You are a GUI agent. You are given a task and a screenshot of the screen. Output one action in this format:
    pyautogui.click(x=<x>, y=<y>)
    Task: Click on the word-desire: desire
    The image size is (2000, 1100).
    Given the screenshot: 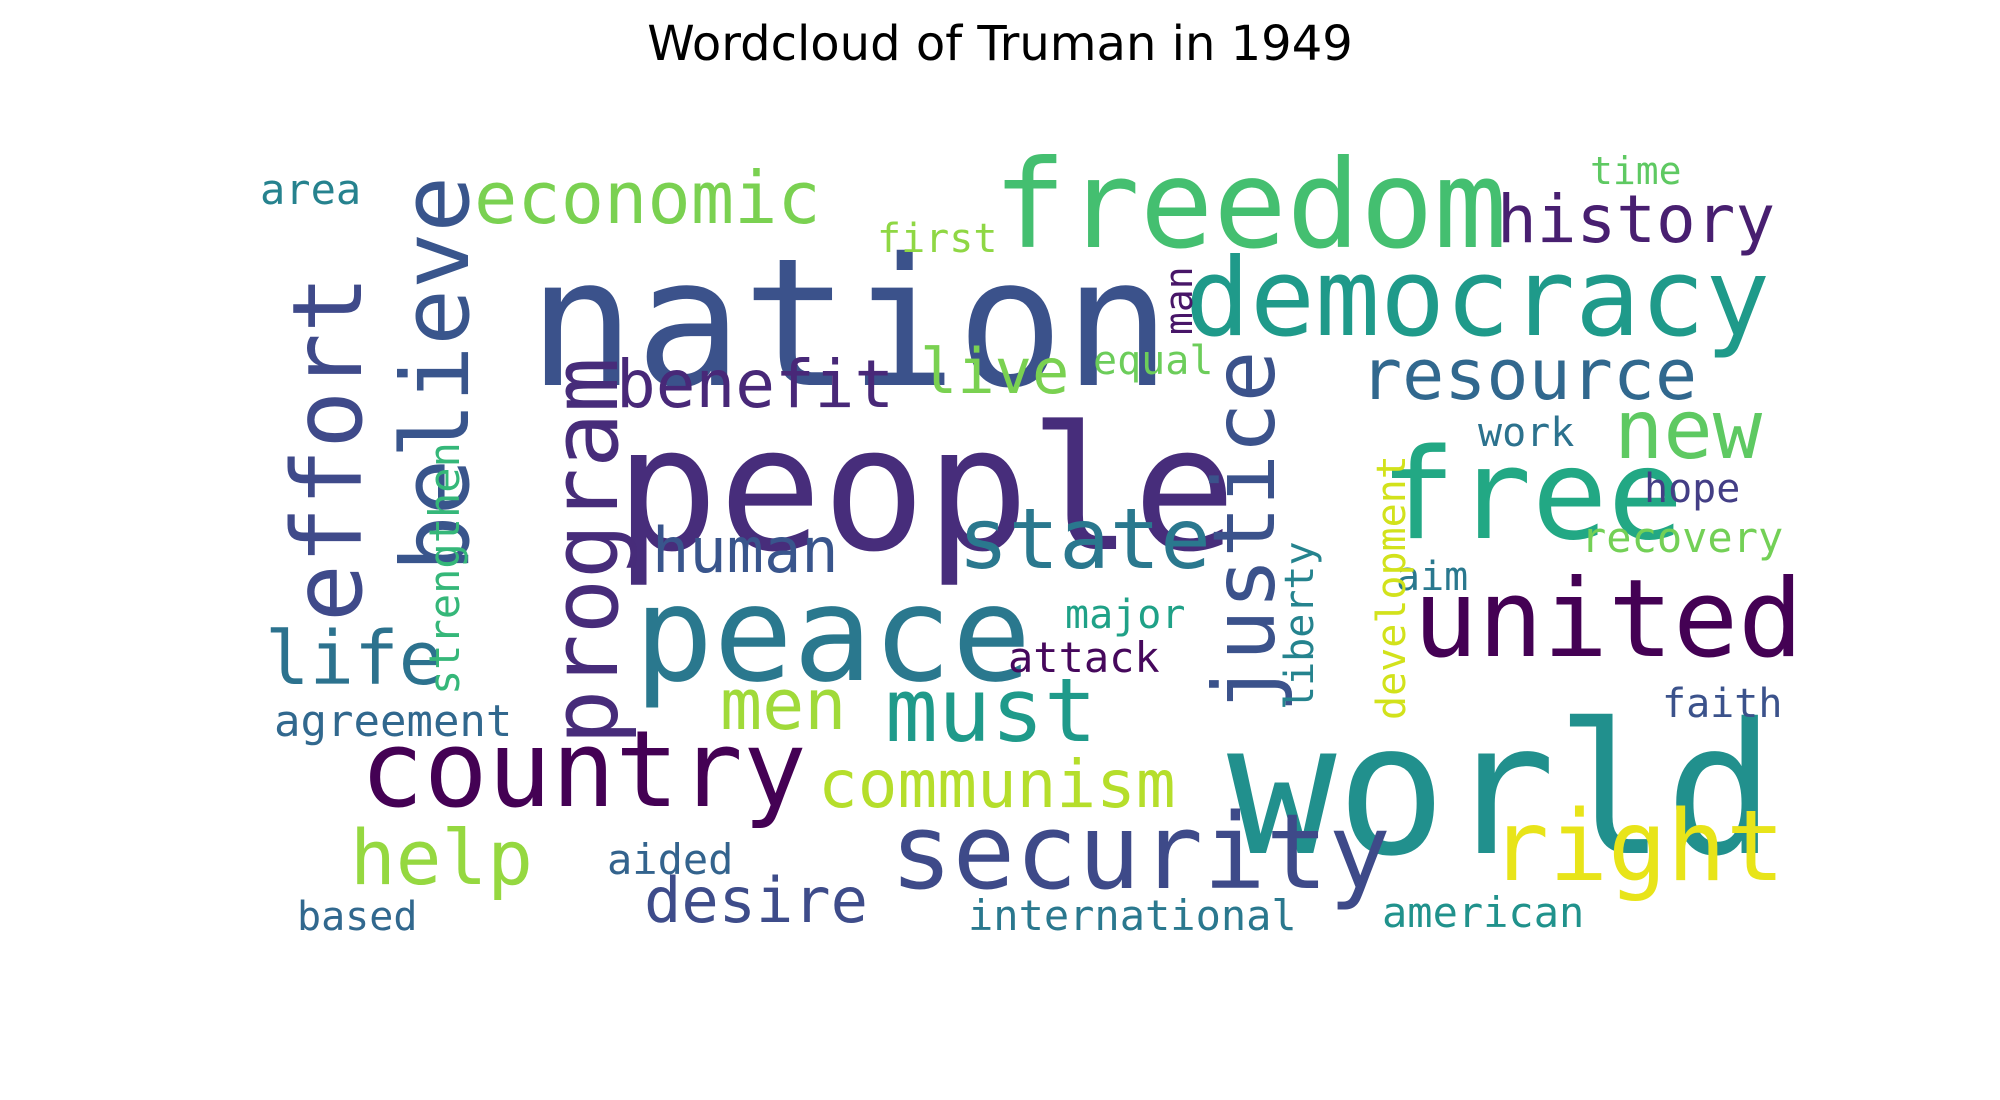 What is the action you would take?
    pyautogui.click(x=756, y=900)
    